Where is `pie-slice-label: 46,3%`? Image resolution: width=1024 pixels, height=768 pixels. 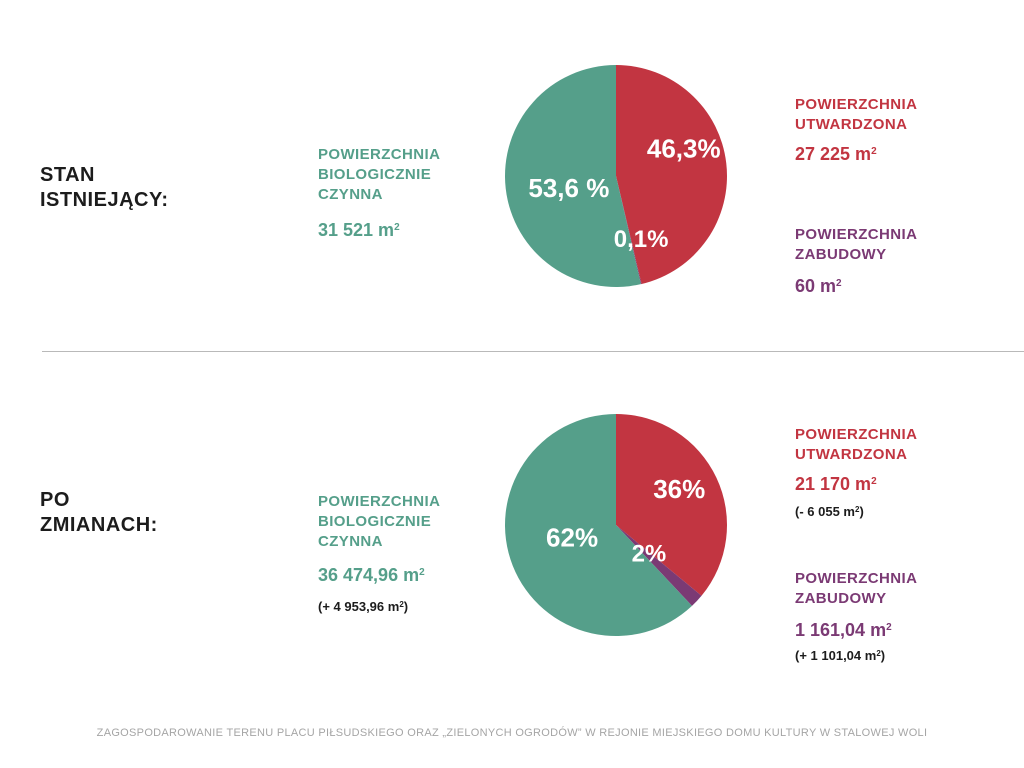 pie-slice-label: 46,3% is located at coordinates (684, 149).